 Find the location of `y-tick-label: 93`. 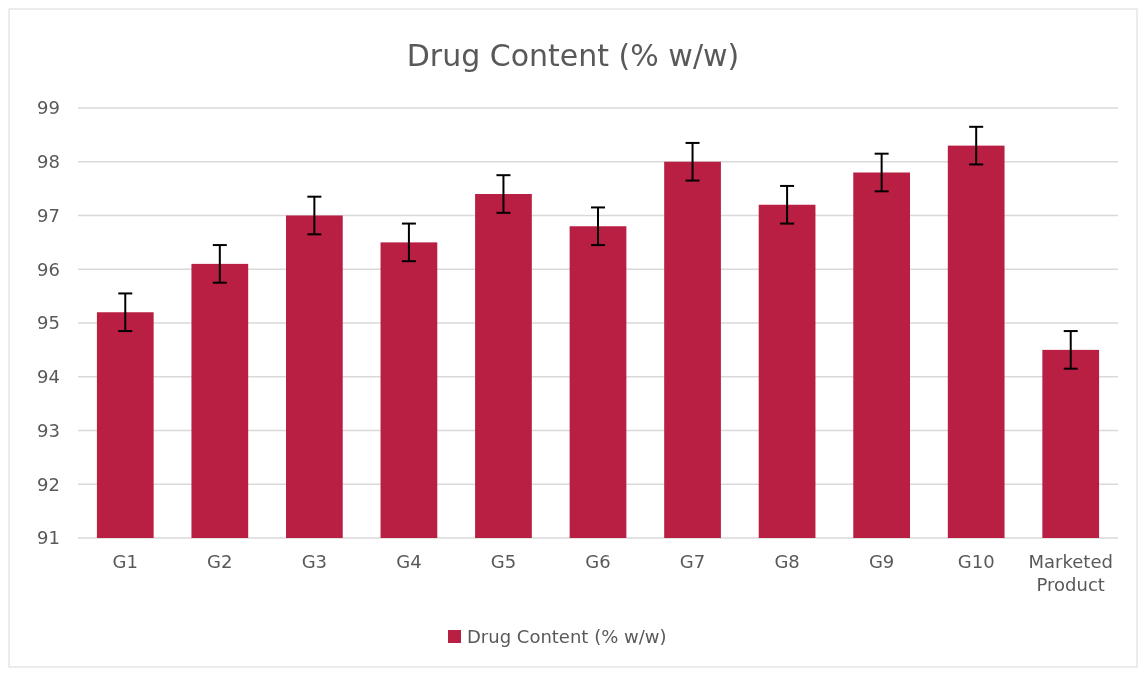

y-tick-label: 93 is located at coordinates (48, 430).